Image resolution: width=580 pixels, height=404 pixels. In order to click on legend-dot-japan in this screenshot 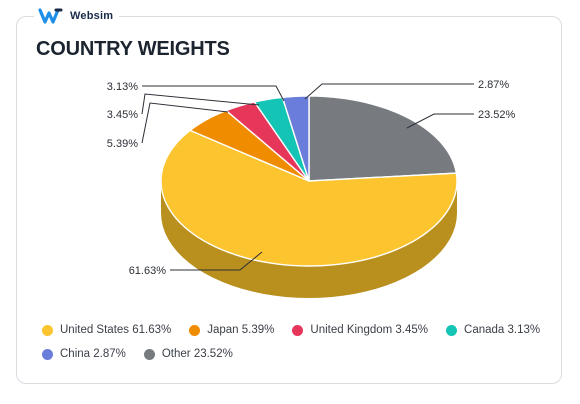, I will do `click(195, 330)`.